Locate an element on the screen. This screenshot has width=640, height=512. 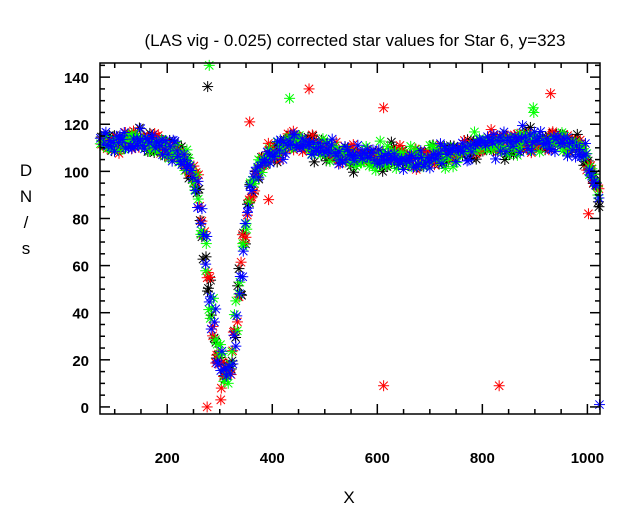
y-tick-label: 40 is located at coordinates (80, 314).